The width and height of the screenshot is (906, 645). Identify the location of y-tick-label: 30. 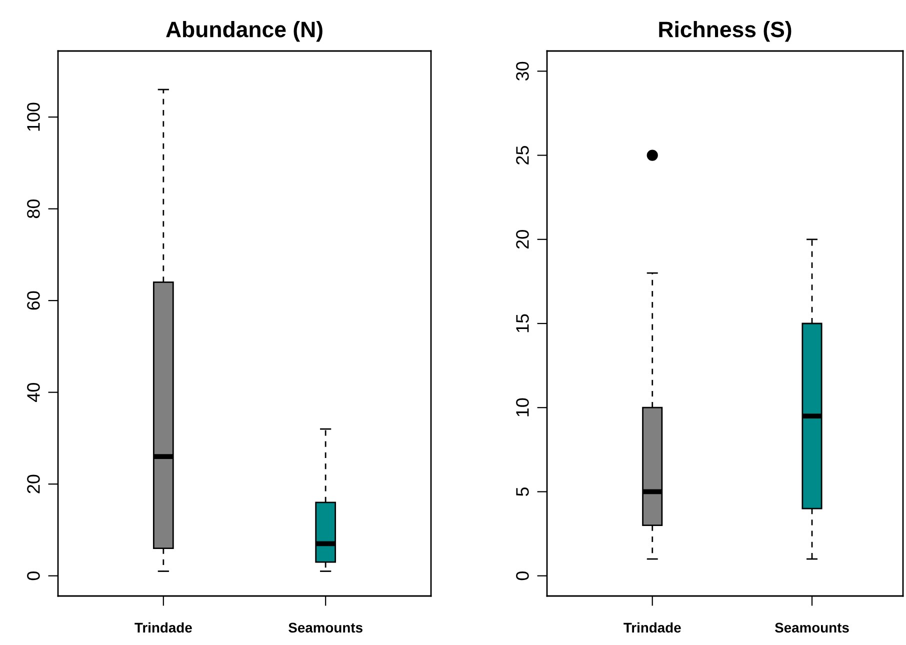
(522, 71).